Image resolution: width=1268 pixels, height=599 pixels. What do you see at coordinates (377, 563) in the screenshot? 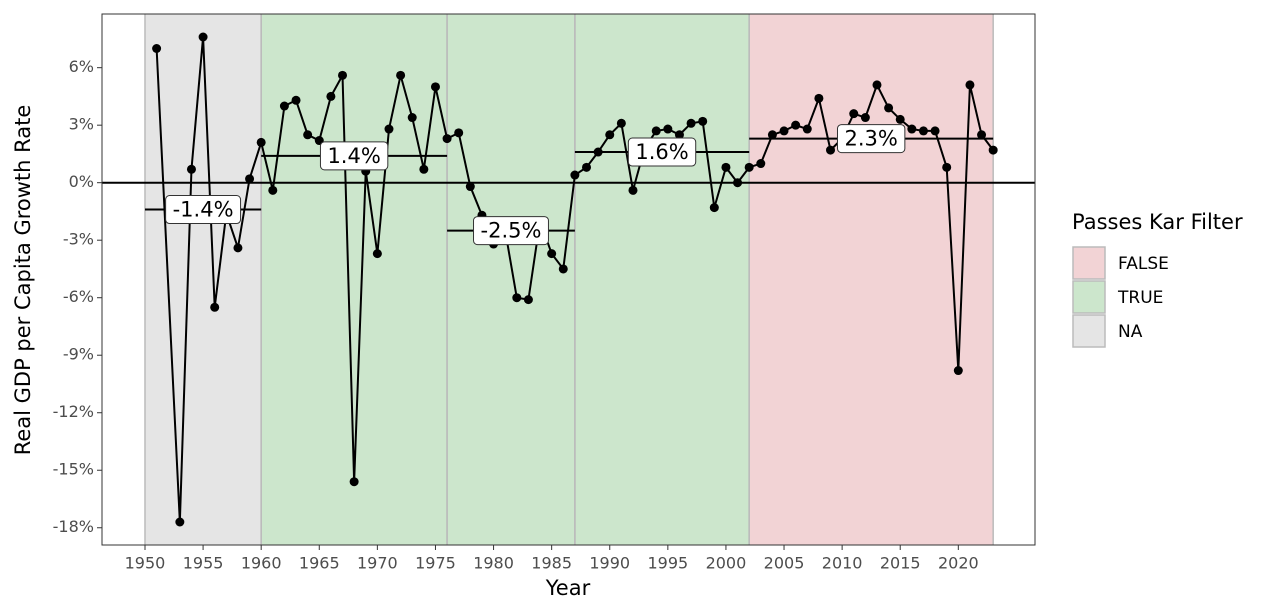
I see `x-tick-label: 1970` at bounding box center [377, 563].